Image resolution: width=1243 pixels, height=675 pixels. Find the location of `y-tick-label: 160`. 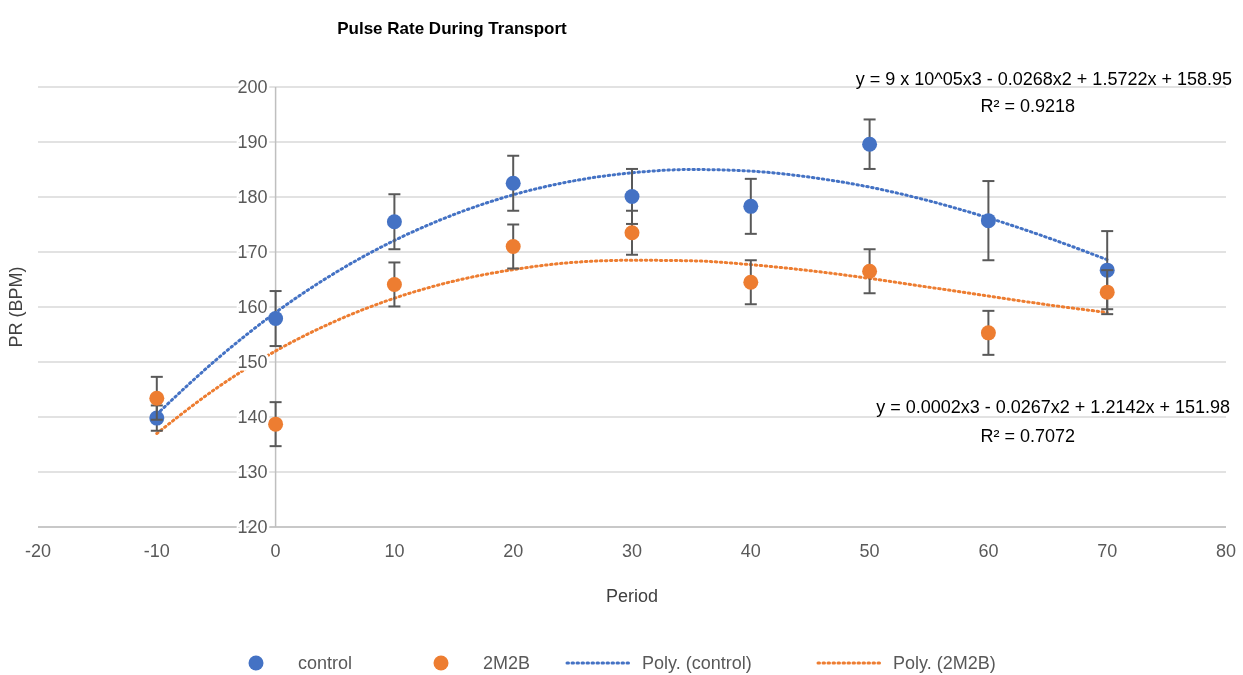

y-tick-label: 160 is located at coordinates (252, 307).